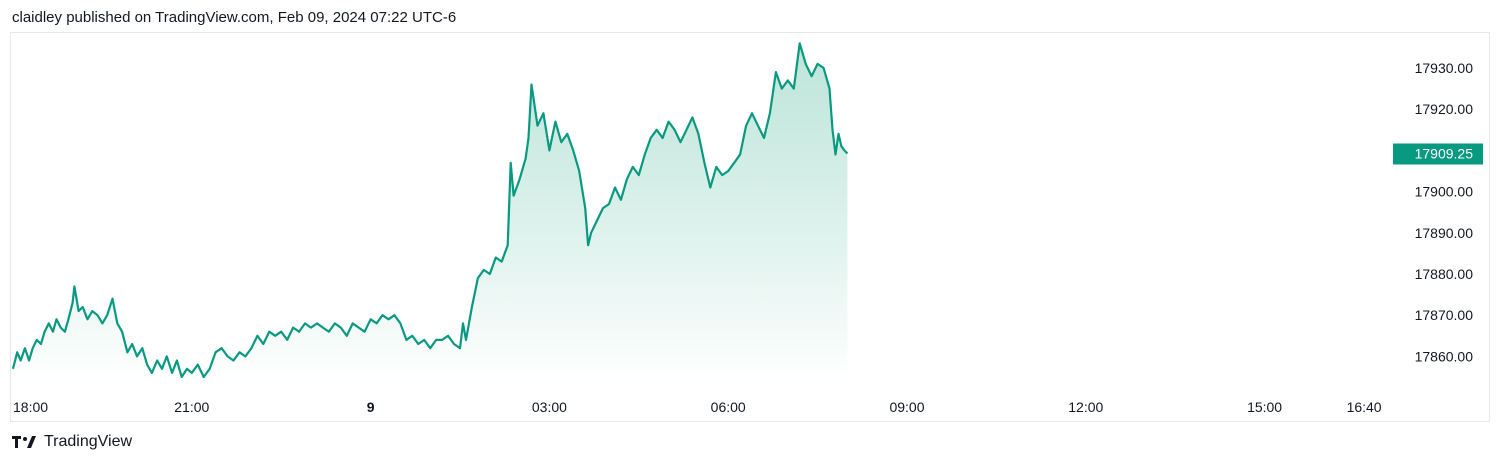  Describe the element at coordinates (1264, 407) in the screenshot. I see `x-tick-label: 15:00` at that location.